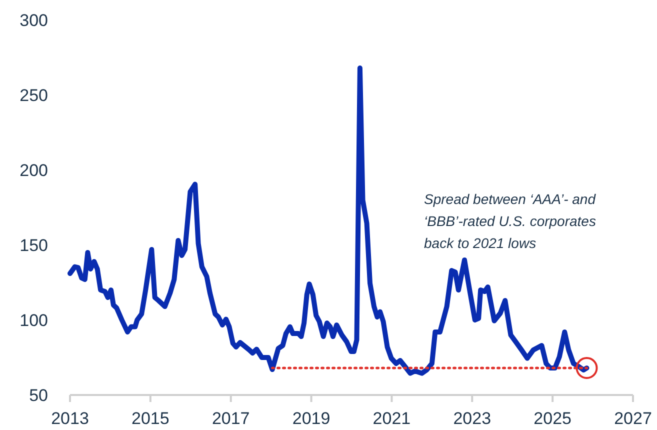 This screenshot has height=430, width=657. I want to click on y-tick-label: 50, so click(38, 395).